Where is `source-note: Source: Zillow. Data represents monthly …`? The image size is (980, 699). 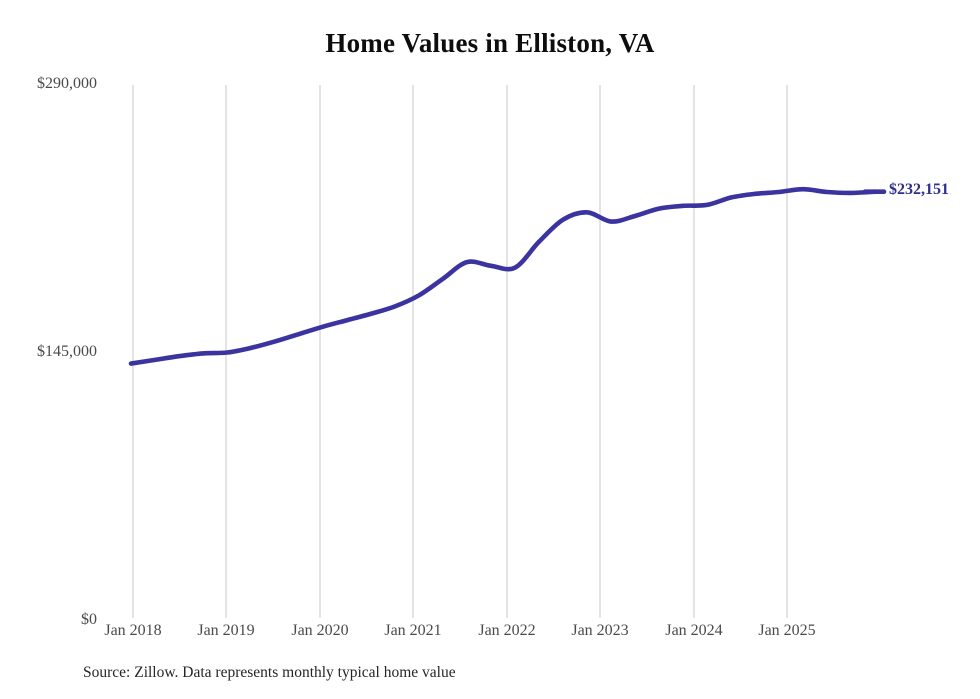
source-note: Source: Zillow. Data represents monthly … is located at coordinates (269, 672).